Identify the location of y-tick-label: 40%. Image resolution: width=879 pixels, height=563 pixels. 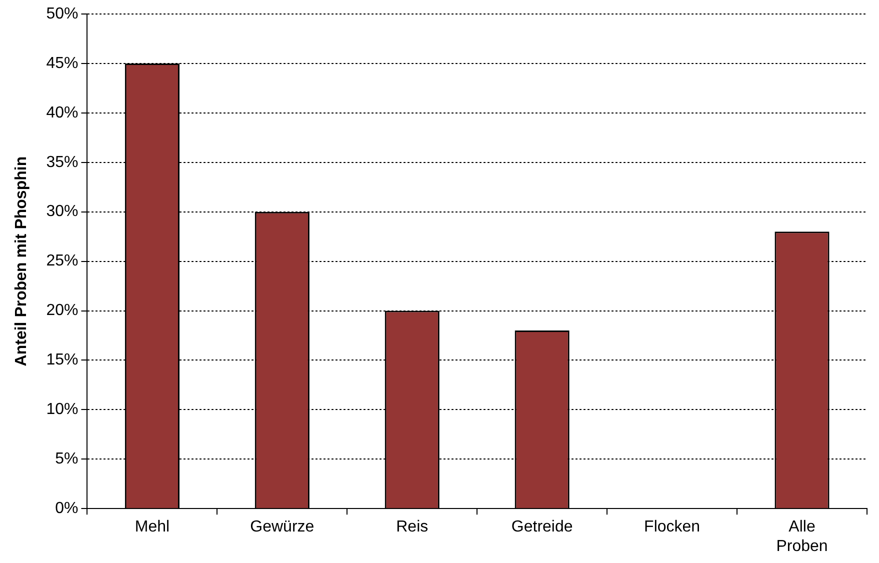
(62, 113).